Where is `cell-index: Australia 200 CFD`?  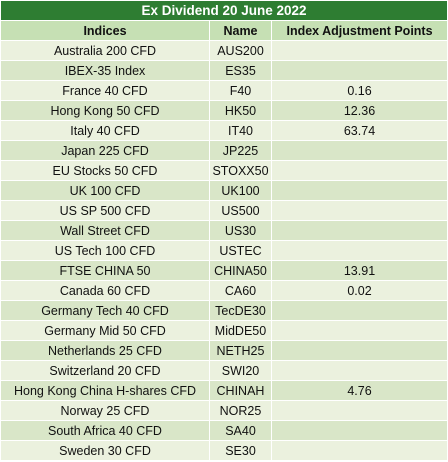 cell-index: Australia 200 CFD is located at coordinates (105, 50).